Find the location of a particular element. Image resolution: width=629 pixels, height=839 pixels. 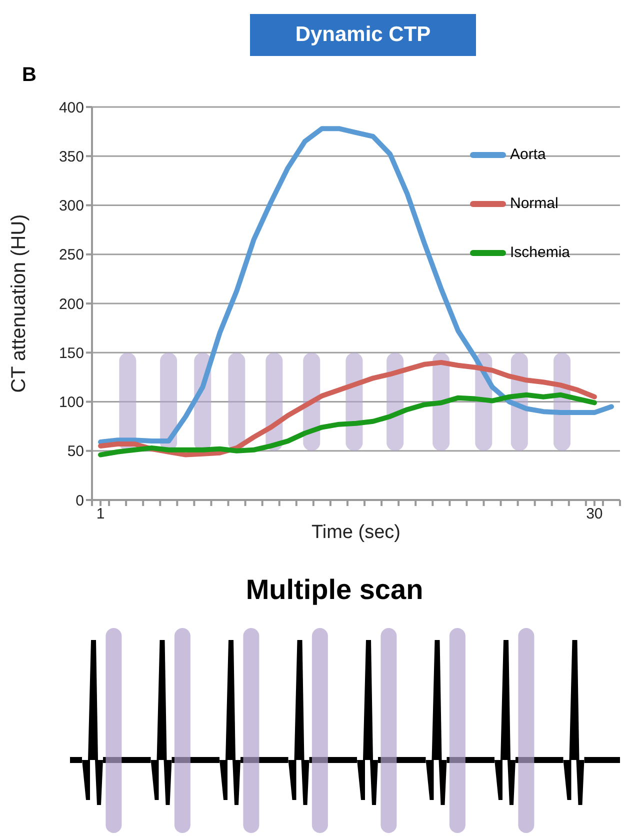

legend-label: Normal is located at coordinates (534, 203).